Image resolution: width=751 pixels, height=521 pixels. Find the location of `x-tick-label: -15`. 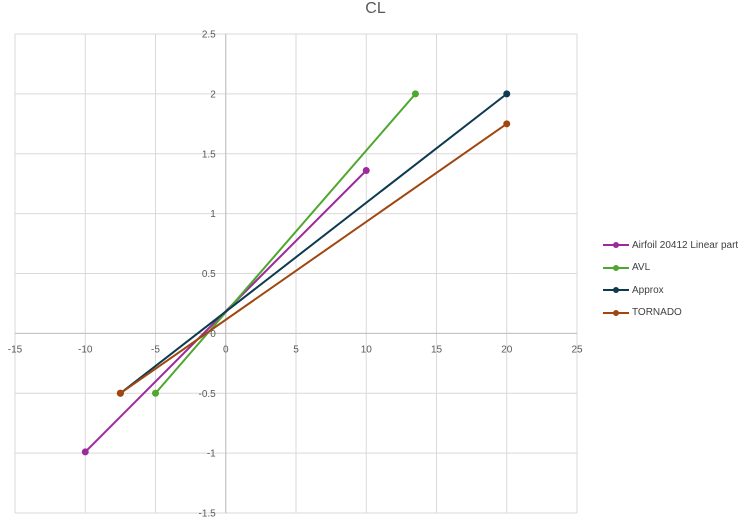

x-tick-label: -15 is located at coordinates (15, 349).